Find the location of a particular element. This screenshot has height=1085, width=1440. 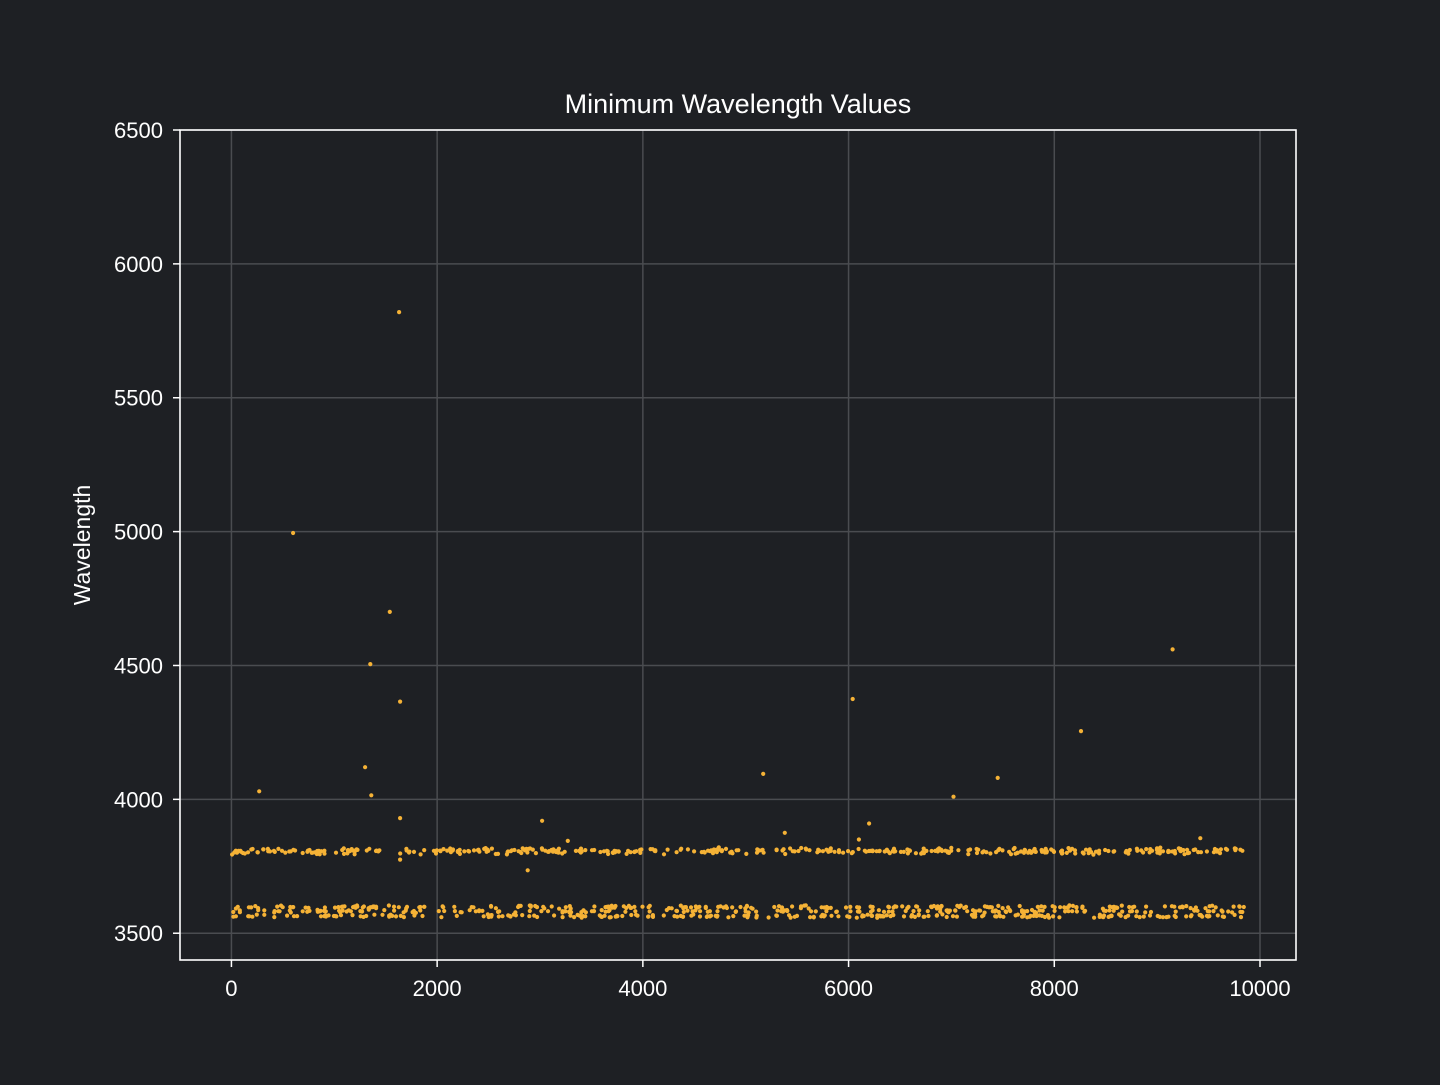

y-tick-label: 3500 is located at coordinates (138, 933).